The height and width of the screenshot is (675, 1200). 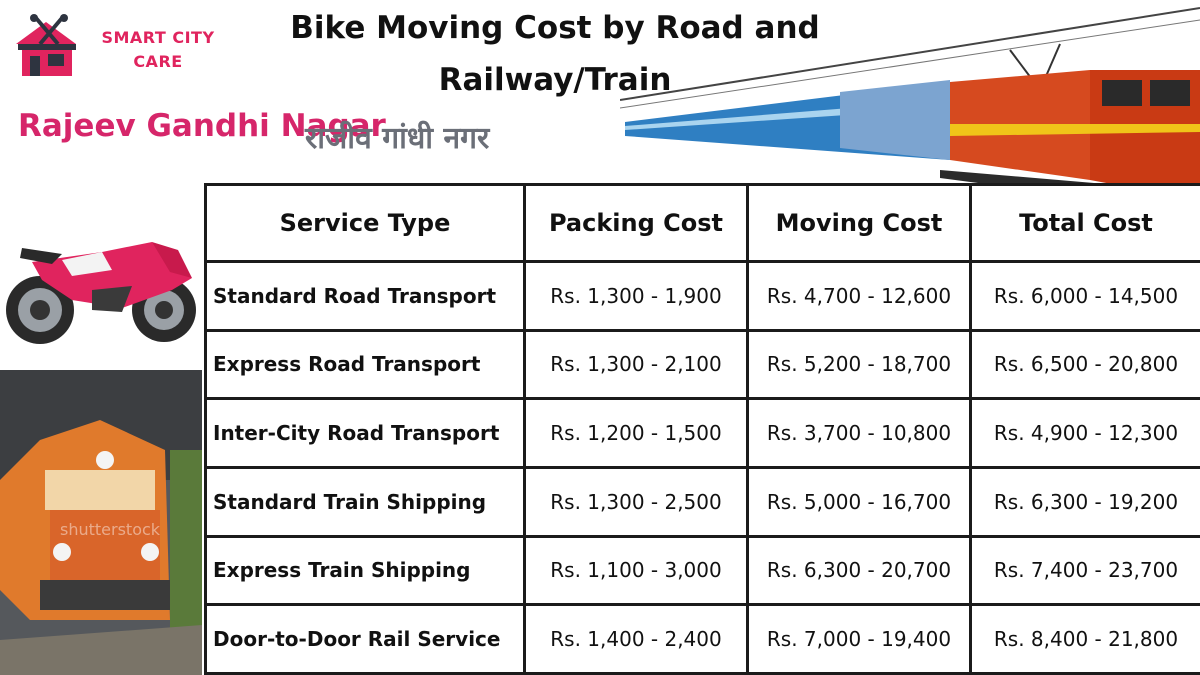 What do you see at coordinates (101, 293) in the screenshot?
I see `sport-bike-image` at bounding box center [101, 293].